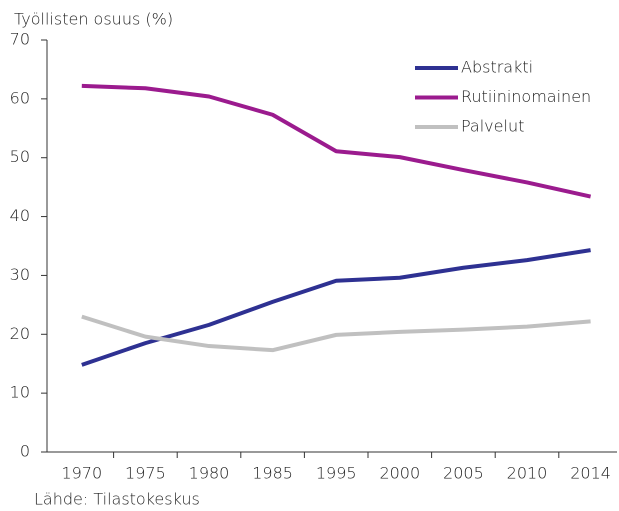  I want to click on y-tick-label: 0, so click(25, 451).